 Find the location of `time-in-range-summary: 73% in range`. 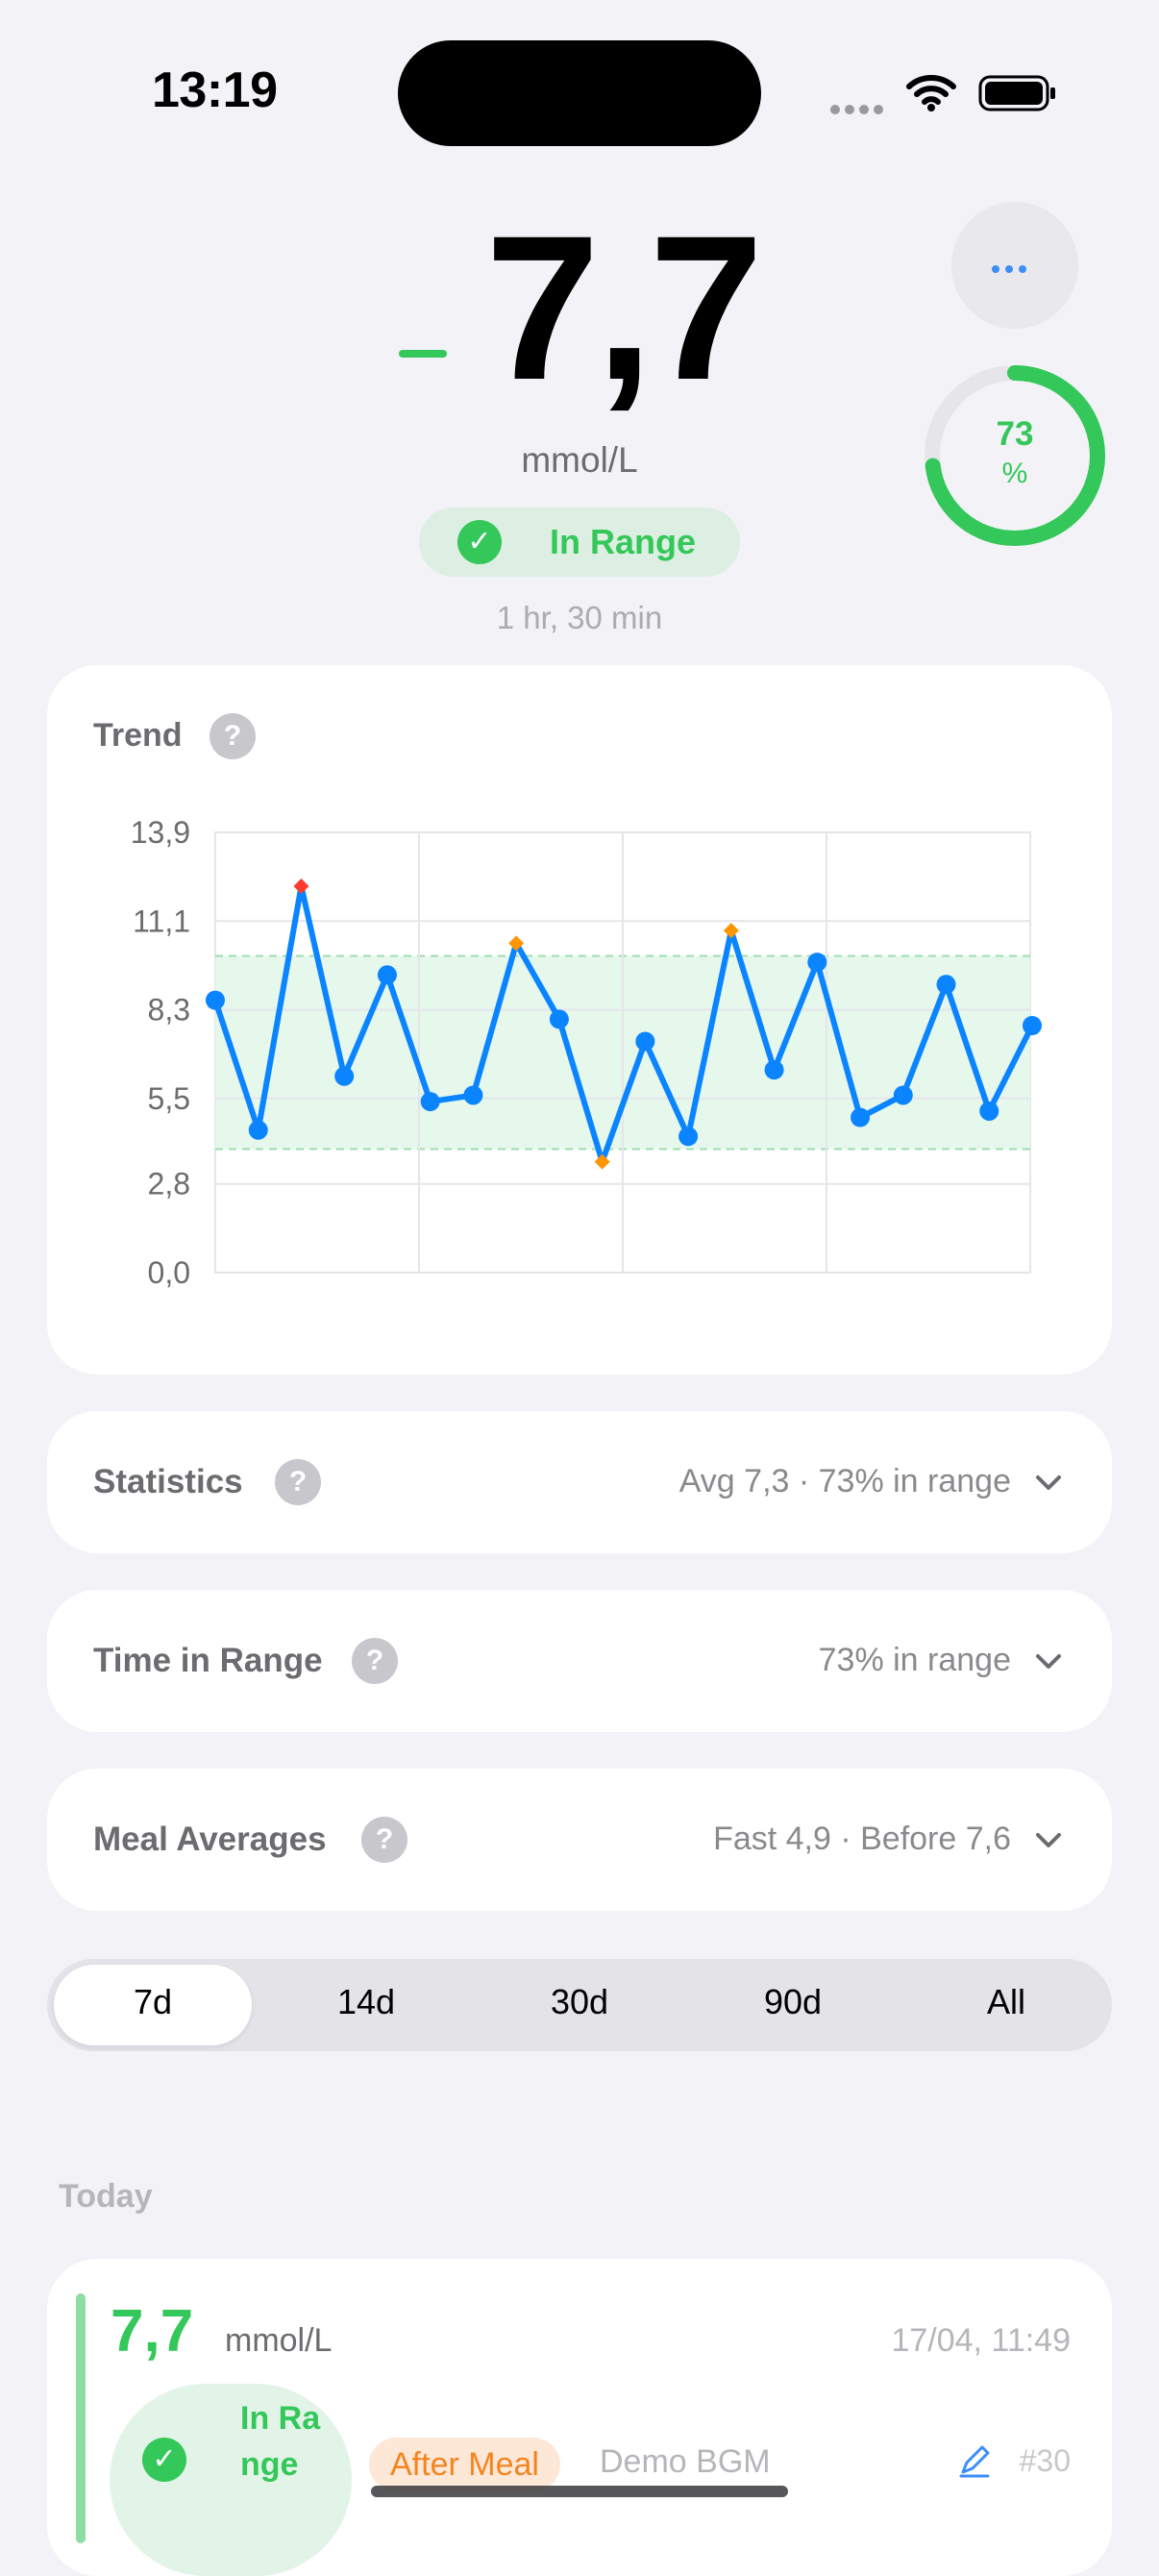

time-in-range-summary: 73% in range is located at coordinates (914, 1660).